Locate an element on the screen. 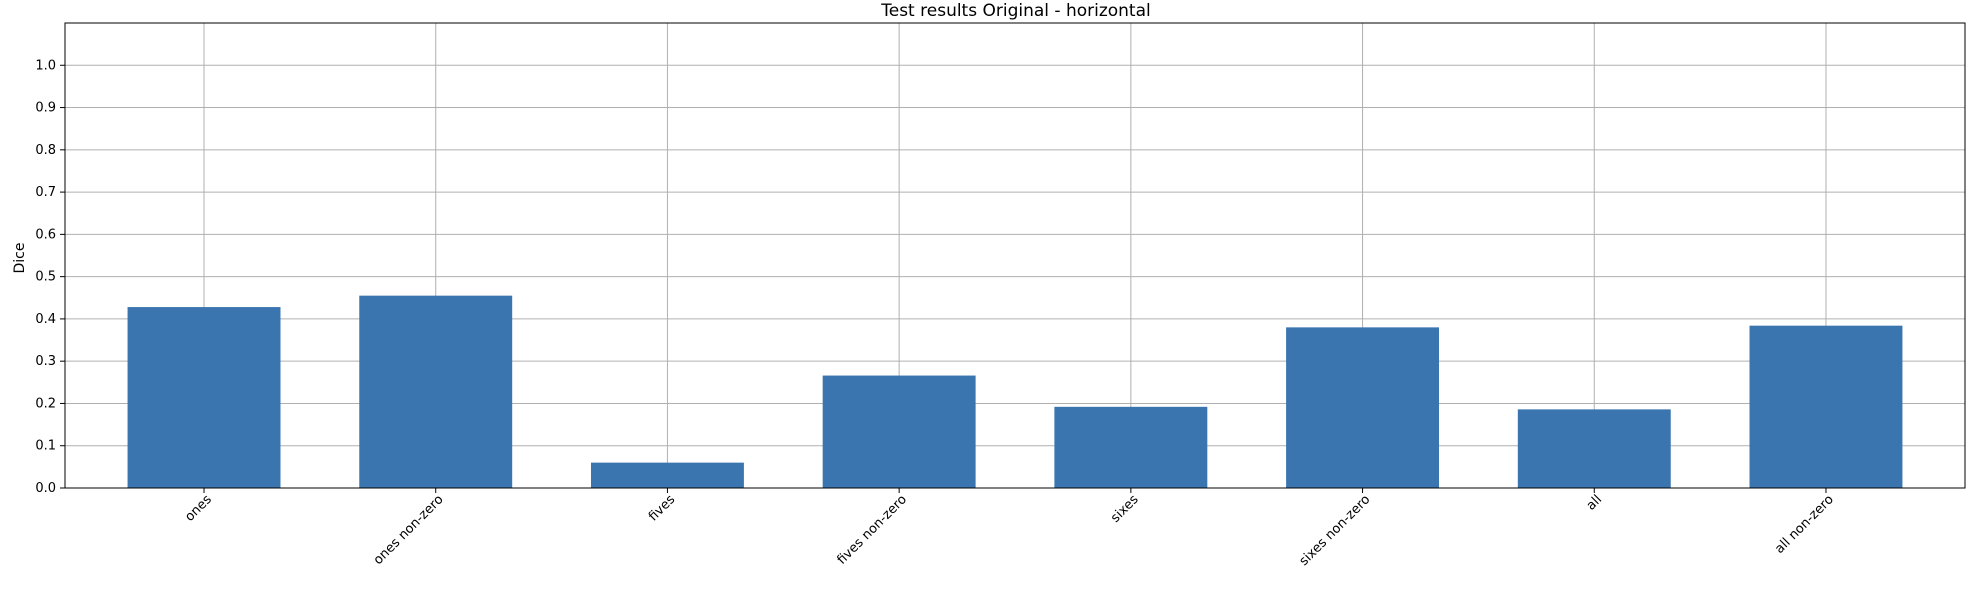 The height and width of the screenshot is (600, 1978). y-tick-label: 0.3 is located at coordinates (45, 361).